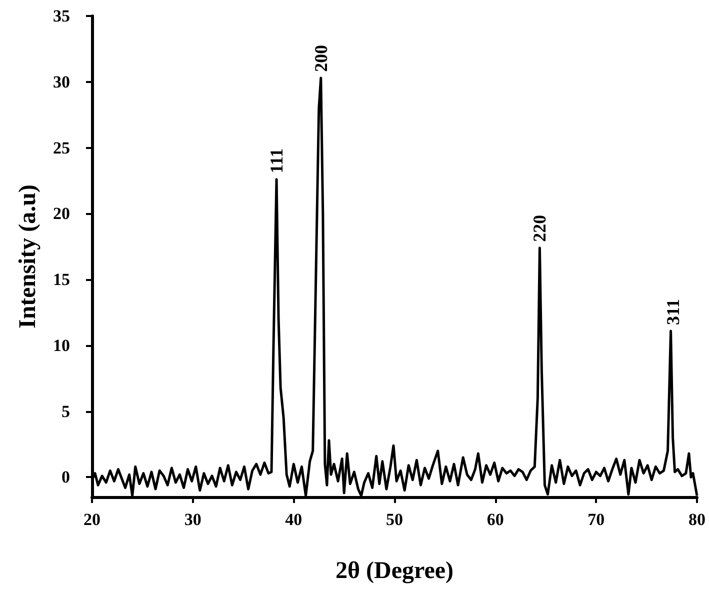  What do you see at coordinates (495, 519) in the screenshot?
I see `x-tick-label: 60` at bounding box center [495, 519].